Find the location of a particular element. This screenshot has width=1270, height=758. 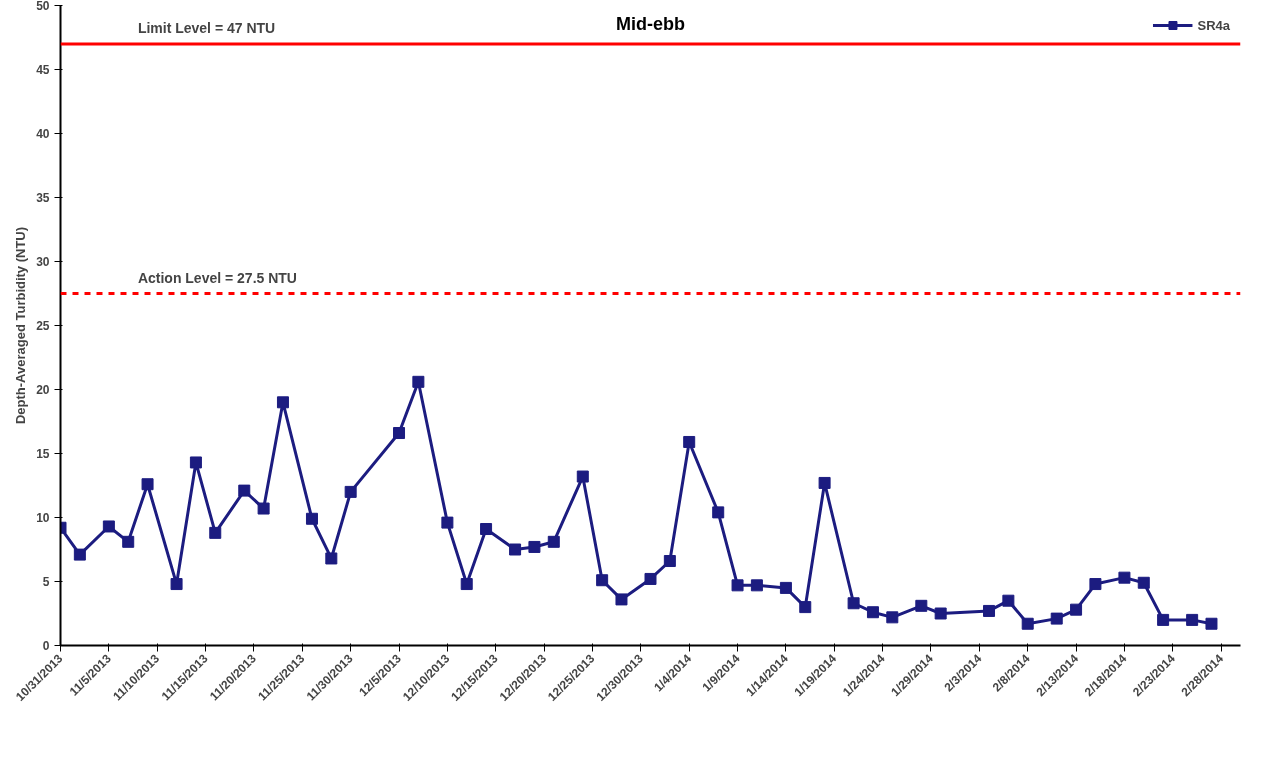

y-tick-label: 15 is located at coordinates (43, 454).